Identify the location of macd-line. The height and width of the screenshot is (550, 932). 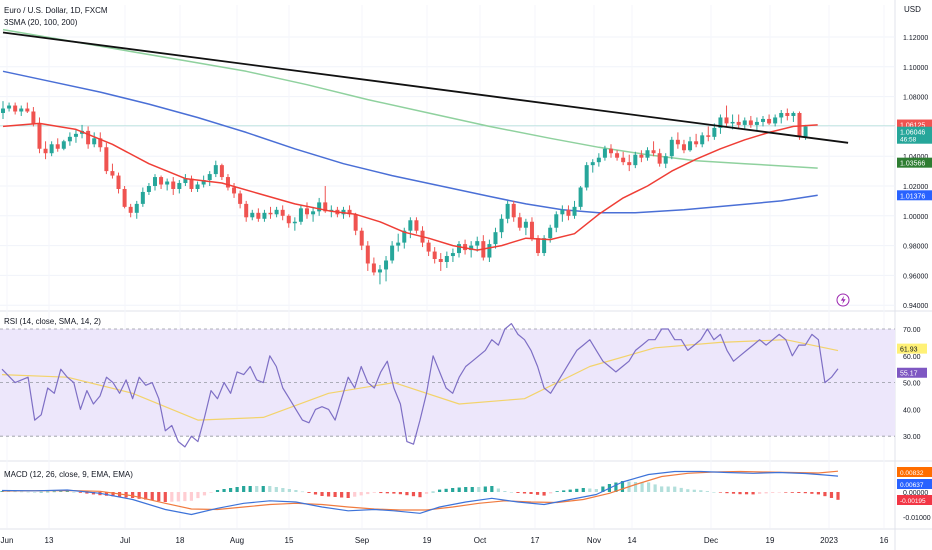
(420, 493).